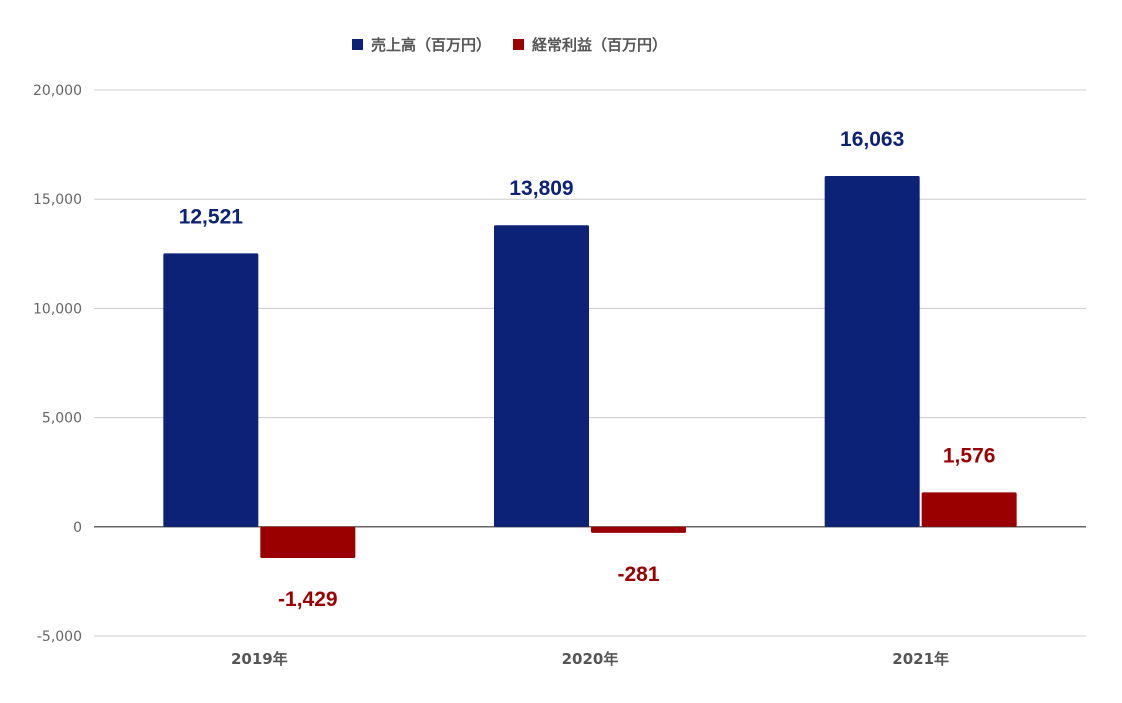 The width and height of the screenshot is (1122, 703). I want to click on y-tick-label: 10,000, so click(57, 309).